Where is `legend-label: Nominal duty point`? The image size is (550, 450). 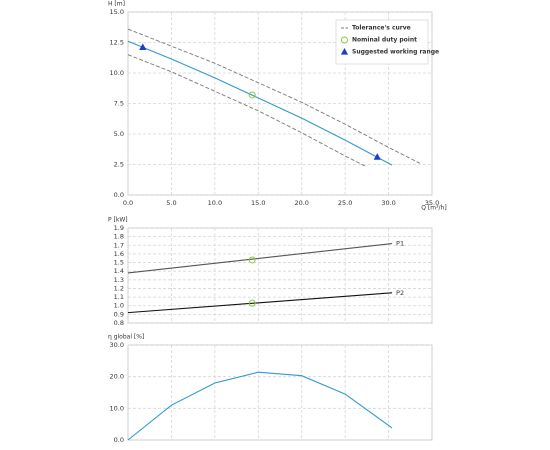
legend-label: Nominal duty point is located at coordinates (384, 40).